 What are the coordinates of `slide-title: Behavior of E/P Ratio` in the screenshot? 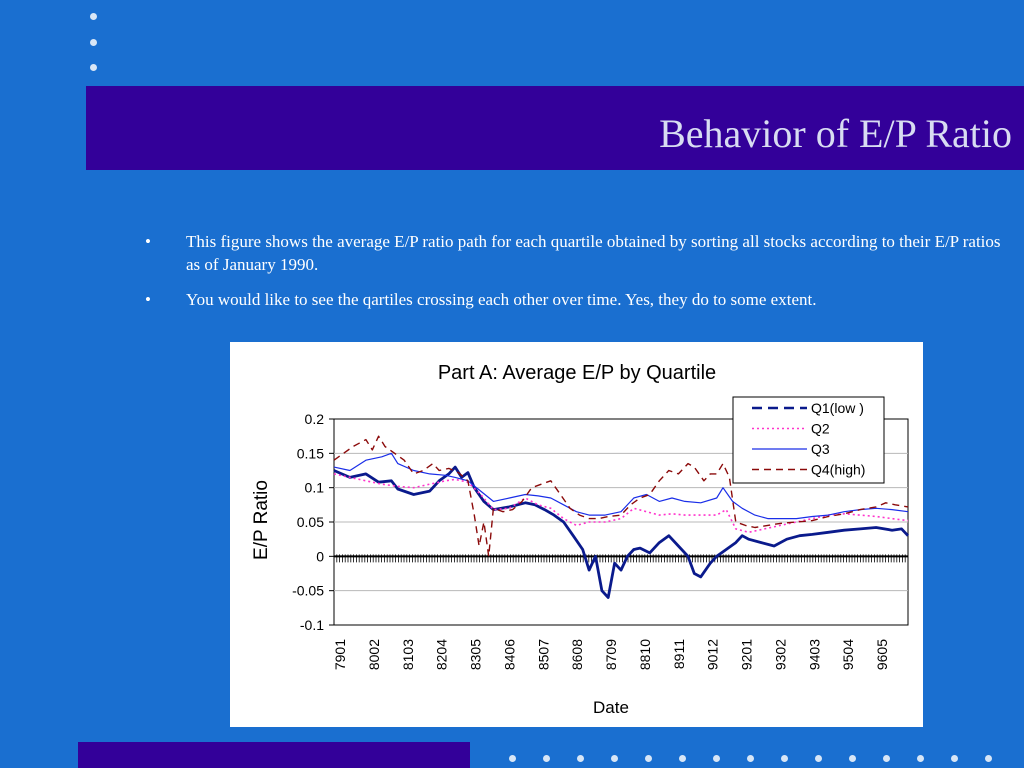 It's located at (835, 133).